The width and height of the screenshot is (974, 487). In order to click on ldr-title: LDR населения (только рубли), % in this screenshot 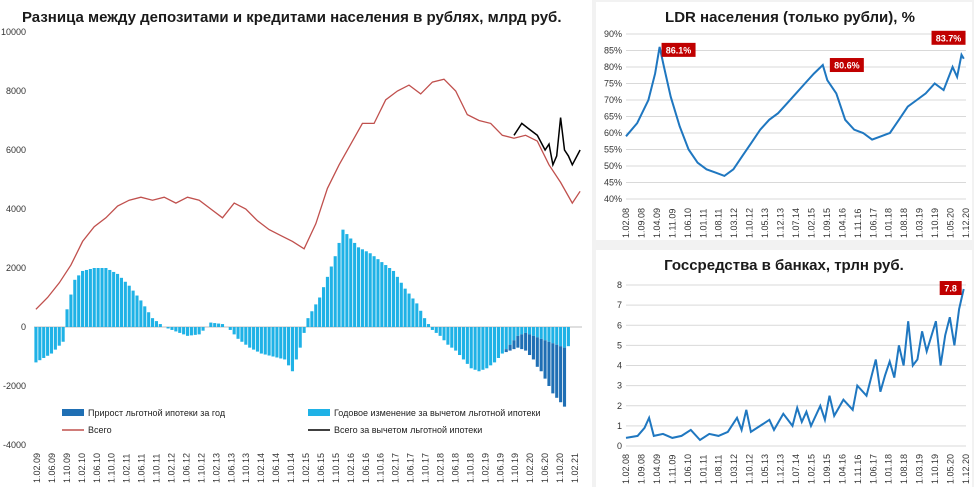, I will do `click(790, 17)`.